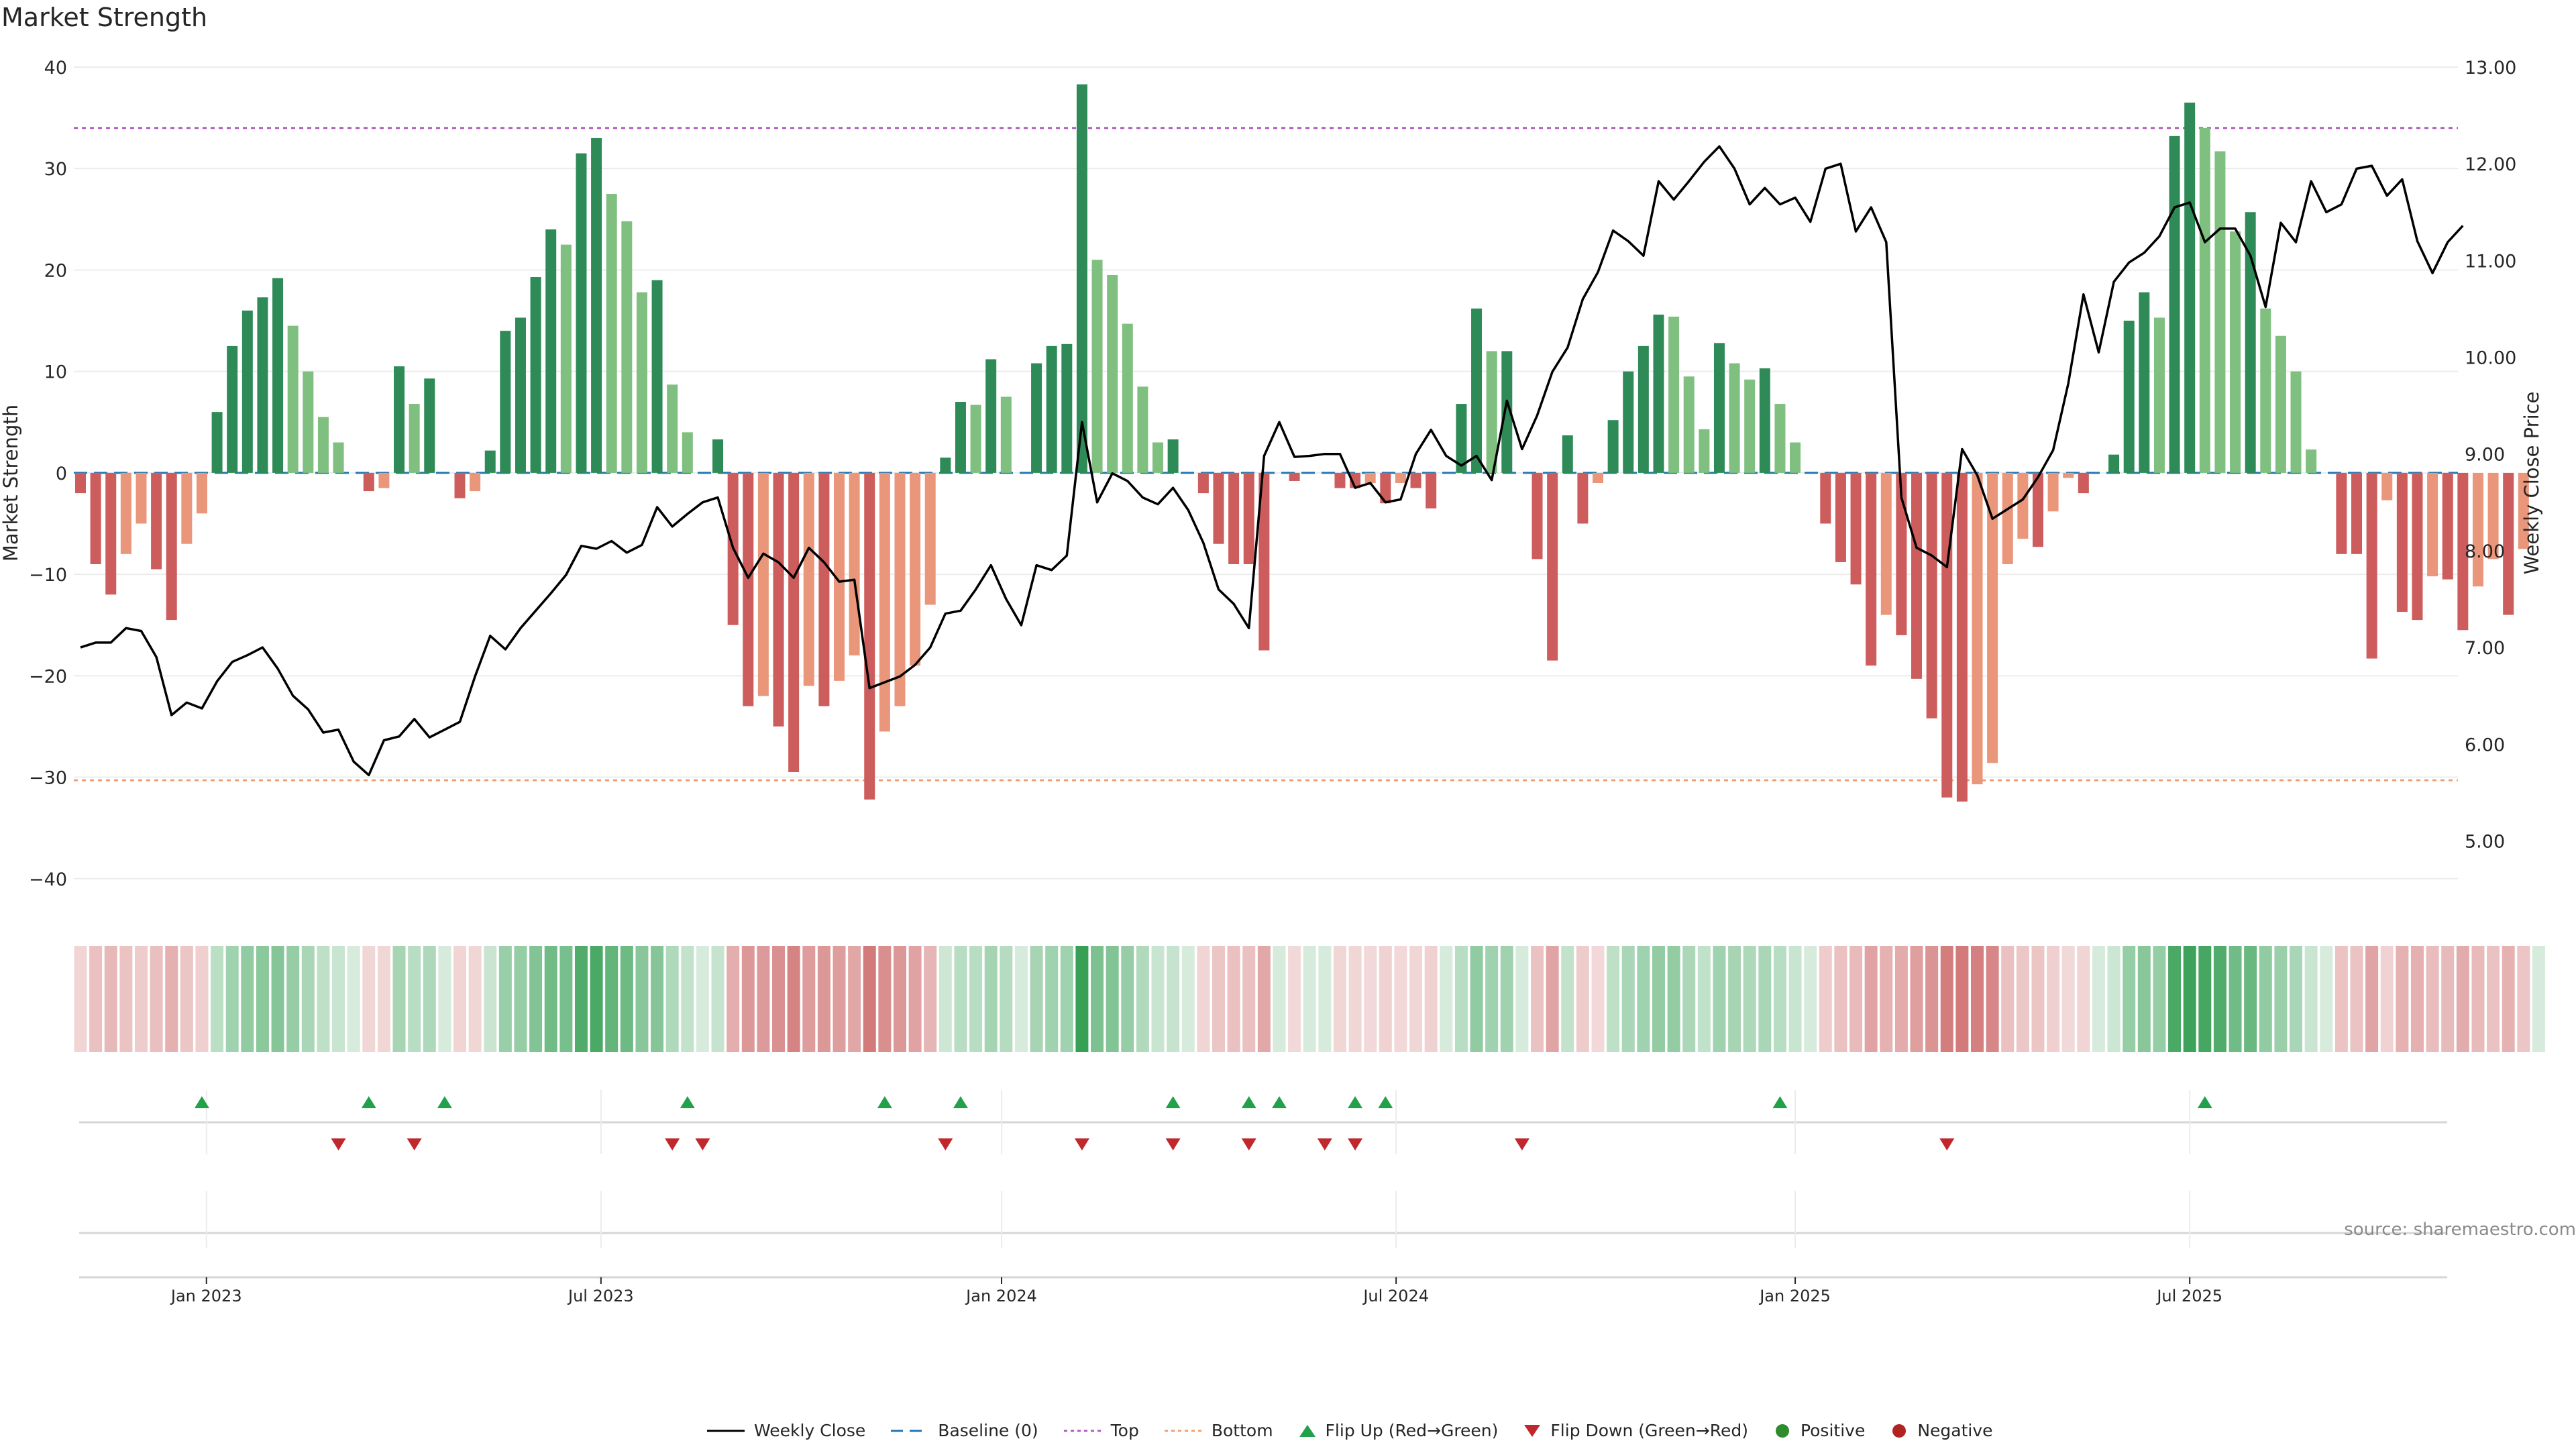 The width and height of the screenshot is (2576, 1449). I want to click on legend-label: Flip Up (Red→Green), so click(1412, 1430).